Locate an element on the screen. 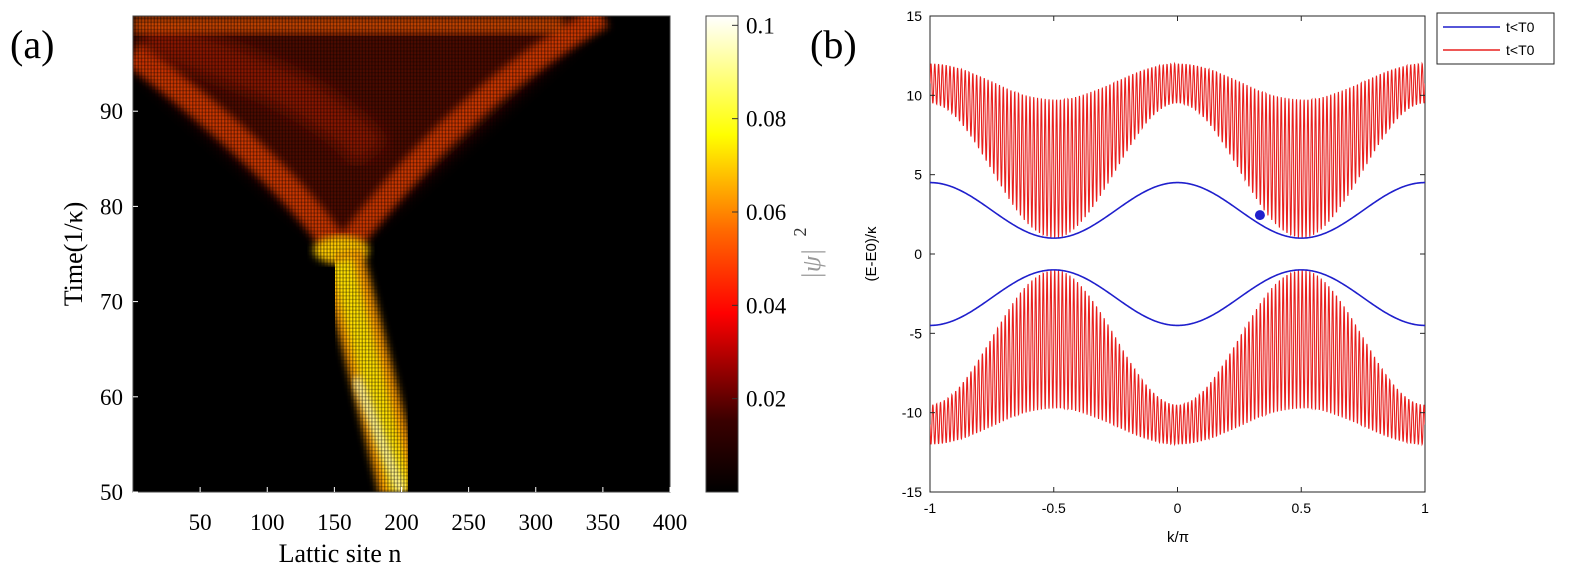  colorbar-tick-label: 0.02 is located at coordinates (766, 399).